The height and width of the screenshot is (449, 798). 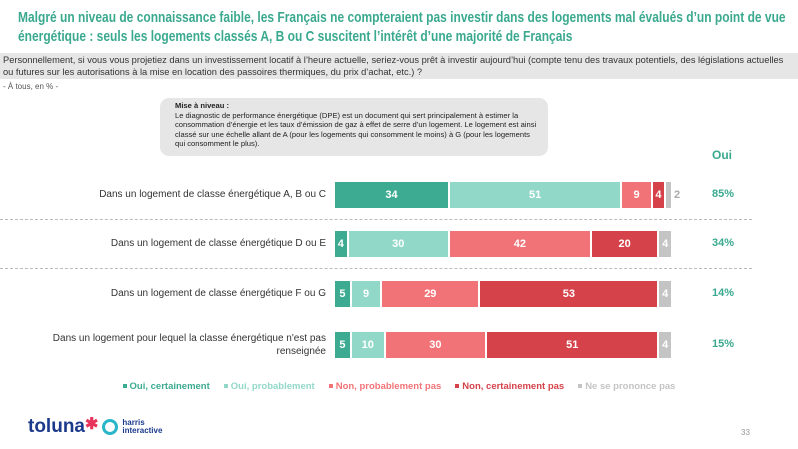 I want to click on bar-segment: 10, so click(x=368, y=345).